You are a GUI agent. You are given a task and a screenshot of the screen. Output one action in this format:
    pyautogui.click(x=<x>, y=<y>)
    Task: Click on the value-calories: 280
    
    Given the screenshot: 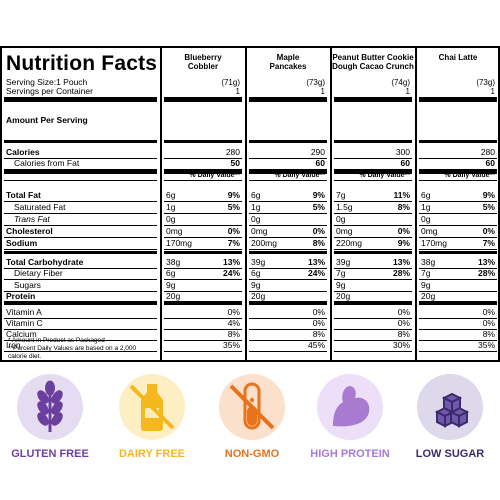 What is the action you would take?
    pyautogui.click(x=232, y=152)
    